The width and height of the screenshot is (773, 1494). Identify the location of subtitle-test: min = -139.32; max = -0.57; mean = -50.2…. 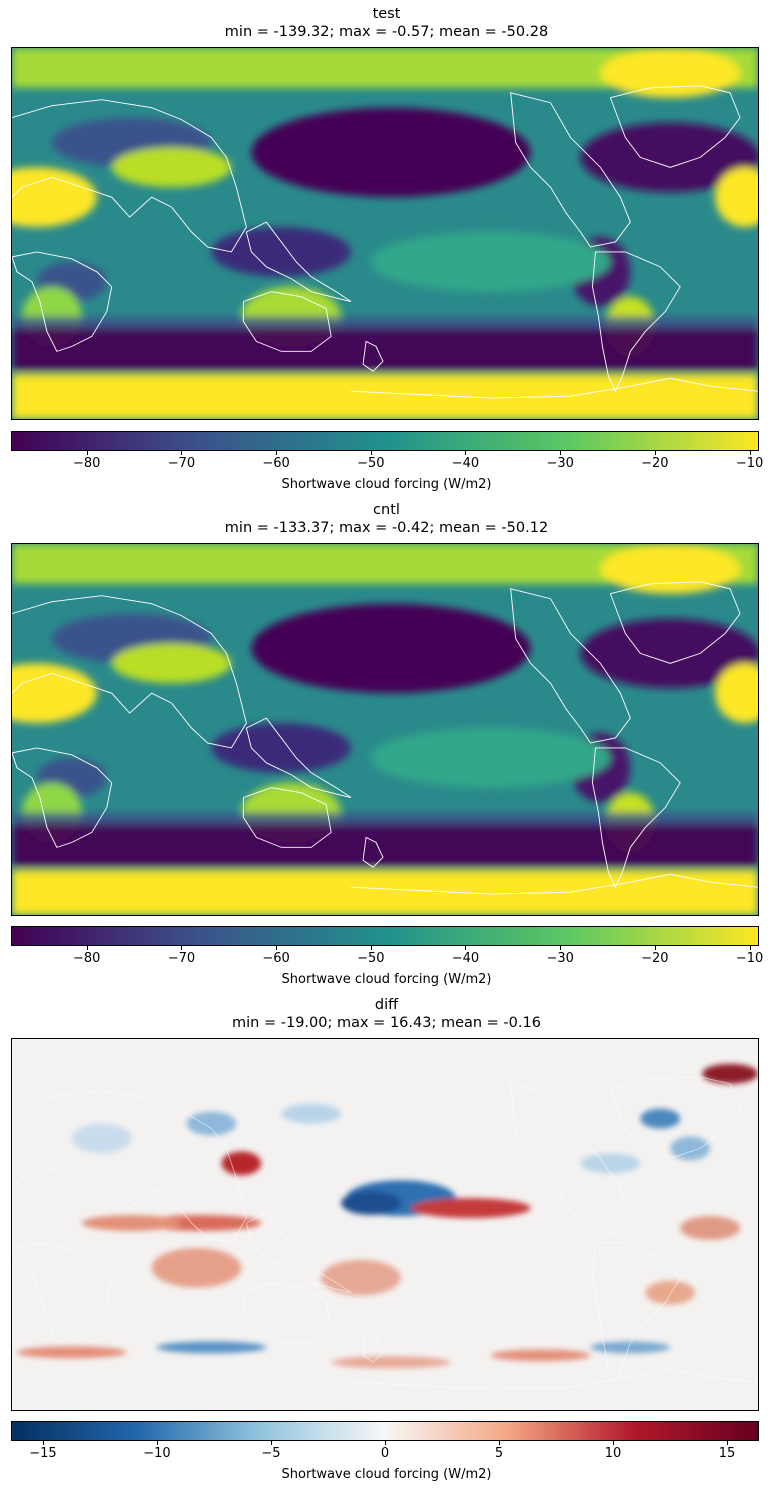
(386, 32).